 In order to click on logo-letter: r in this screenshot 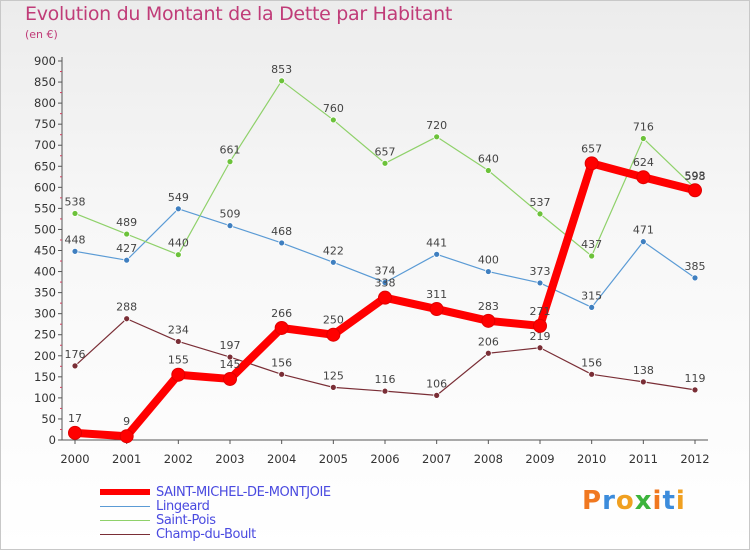, I will do `click(609, 501)`.